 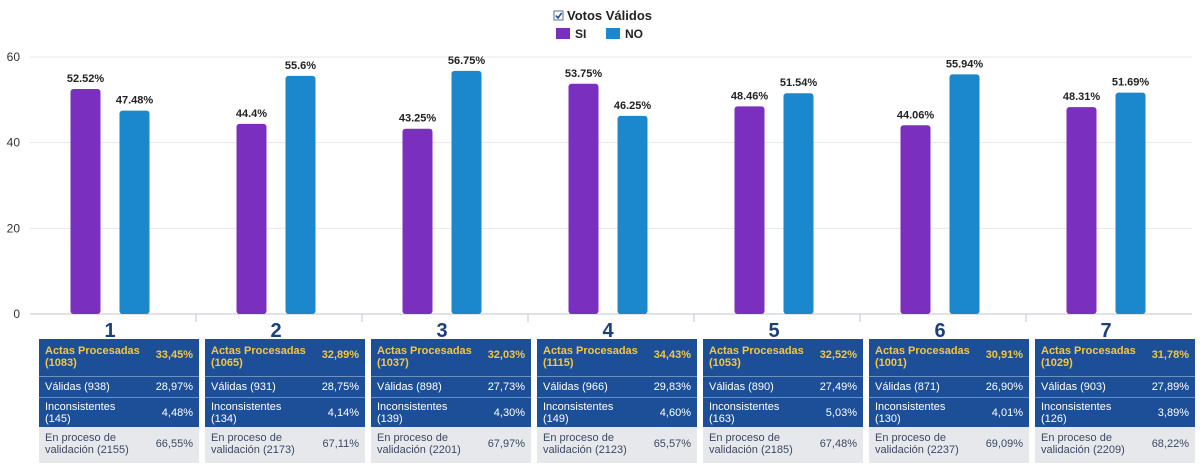 I want to click on en-proceso-pct: 69,09%, so click(x=1004, y=444).